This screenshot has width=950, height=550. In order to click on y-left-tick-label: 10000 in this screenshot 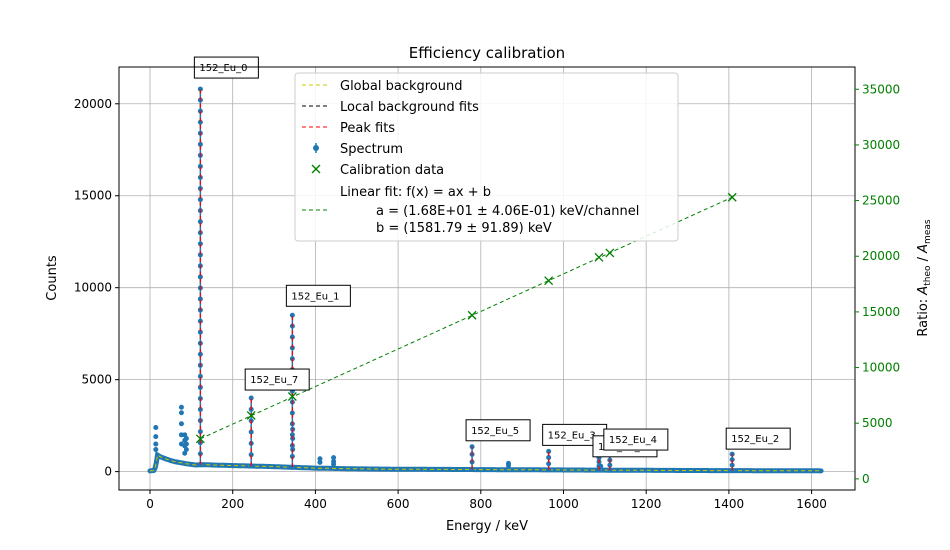, I will do `click(93, 288)`.